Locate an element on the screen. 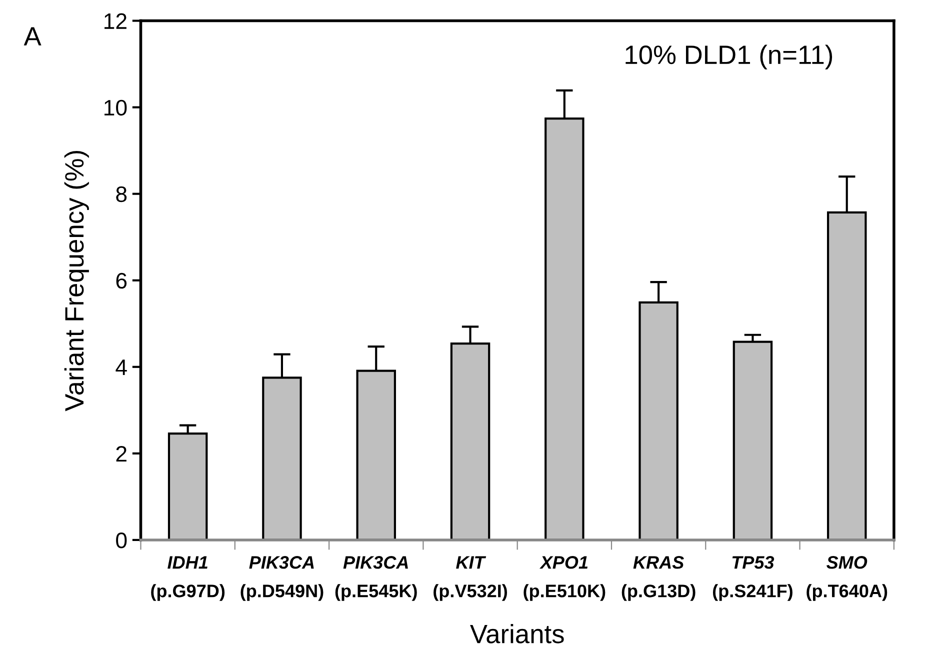 This screenshot has height=649, width=951. x-axis-title: Variants is located at coordinates (517, 634).